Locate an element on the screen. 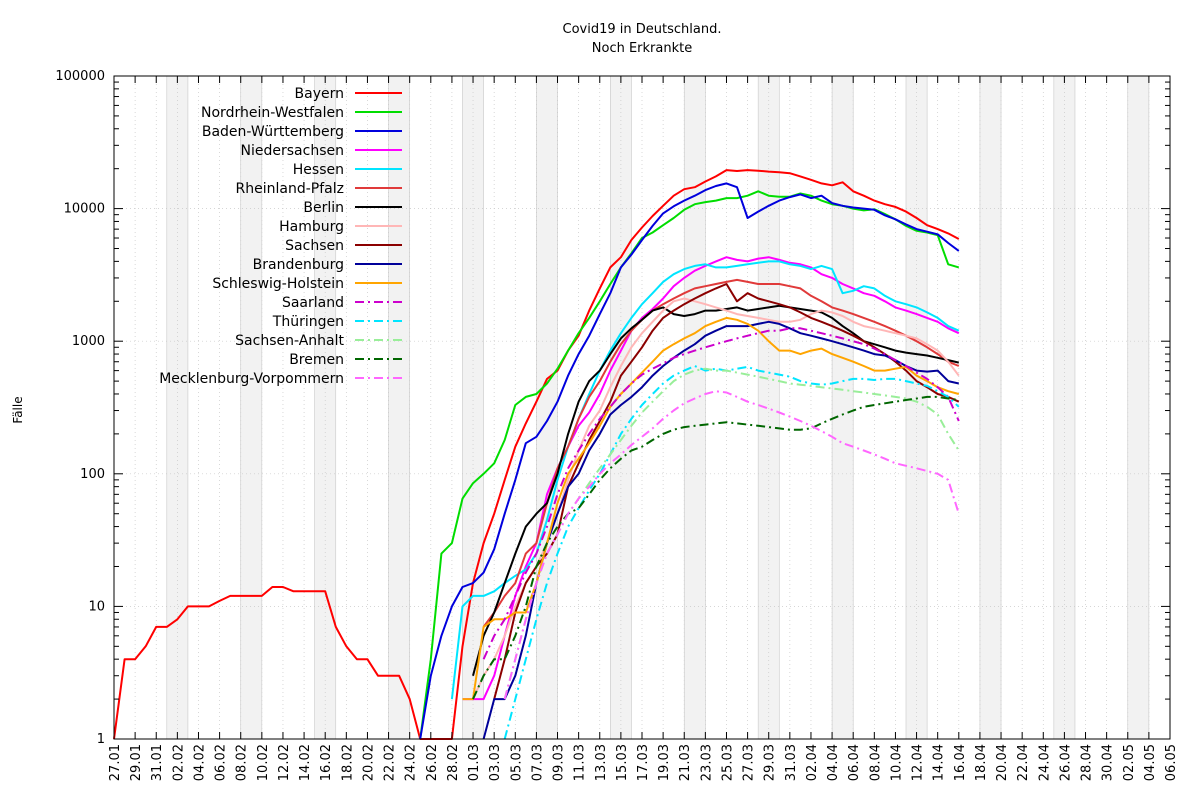  x-tick-label: 13.03 is located at coordinates (601, 762).